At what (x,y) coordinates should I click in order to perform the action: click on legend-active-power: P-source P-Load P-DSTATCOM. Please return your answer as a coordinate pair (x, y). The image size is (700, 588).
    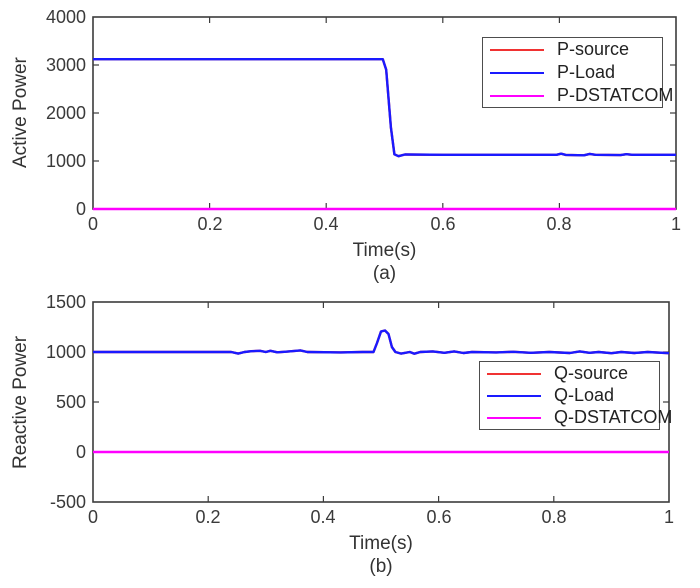
    Looking at the image, I should click on (577, 72).